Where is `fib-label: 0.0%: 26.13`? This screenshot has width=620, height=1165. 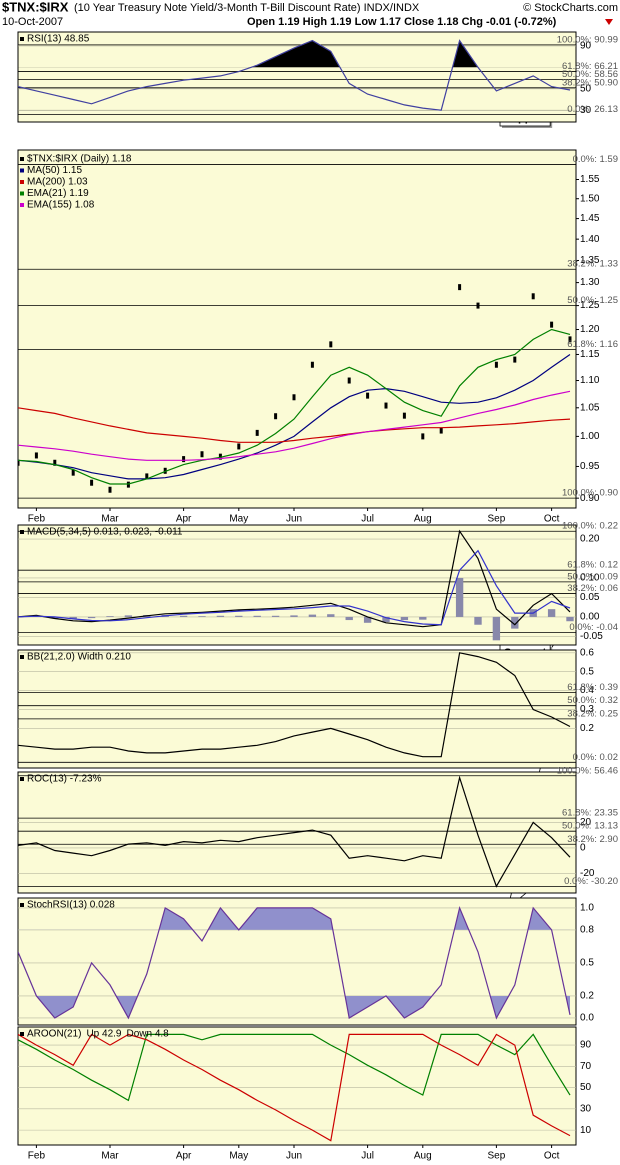 fib-label: 0.0%: 26.13 is located at coordinates (592, 109).